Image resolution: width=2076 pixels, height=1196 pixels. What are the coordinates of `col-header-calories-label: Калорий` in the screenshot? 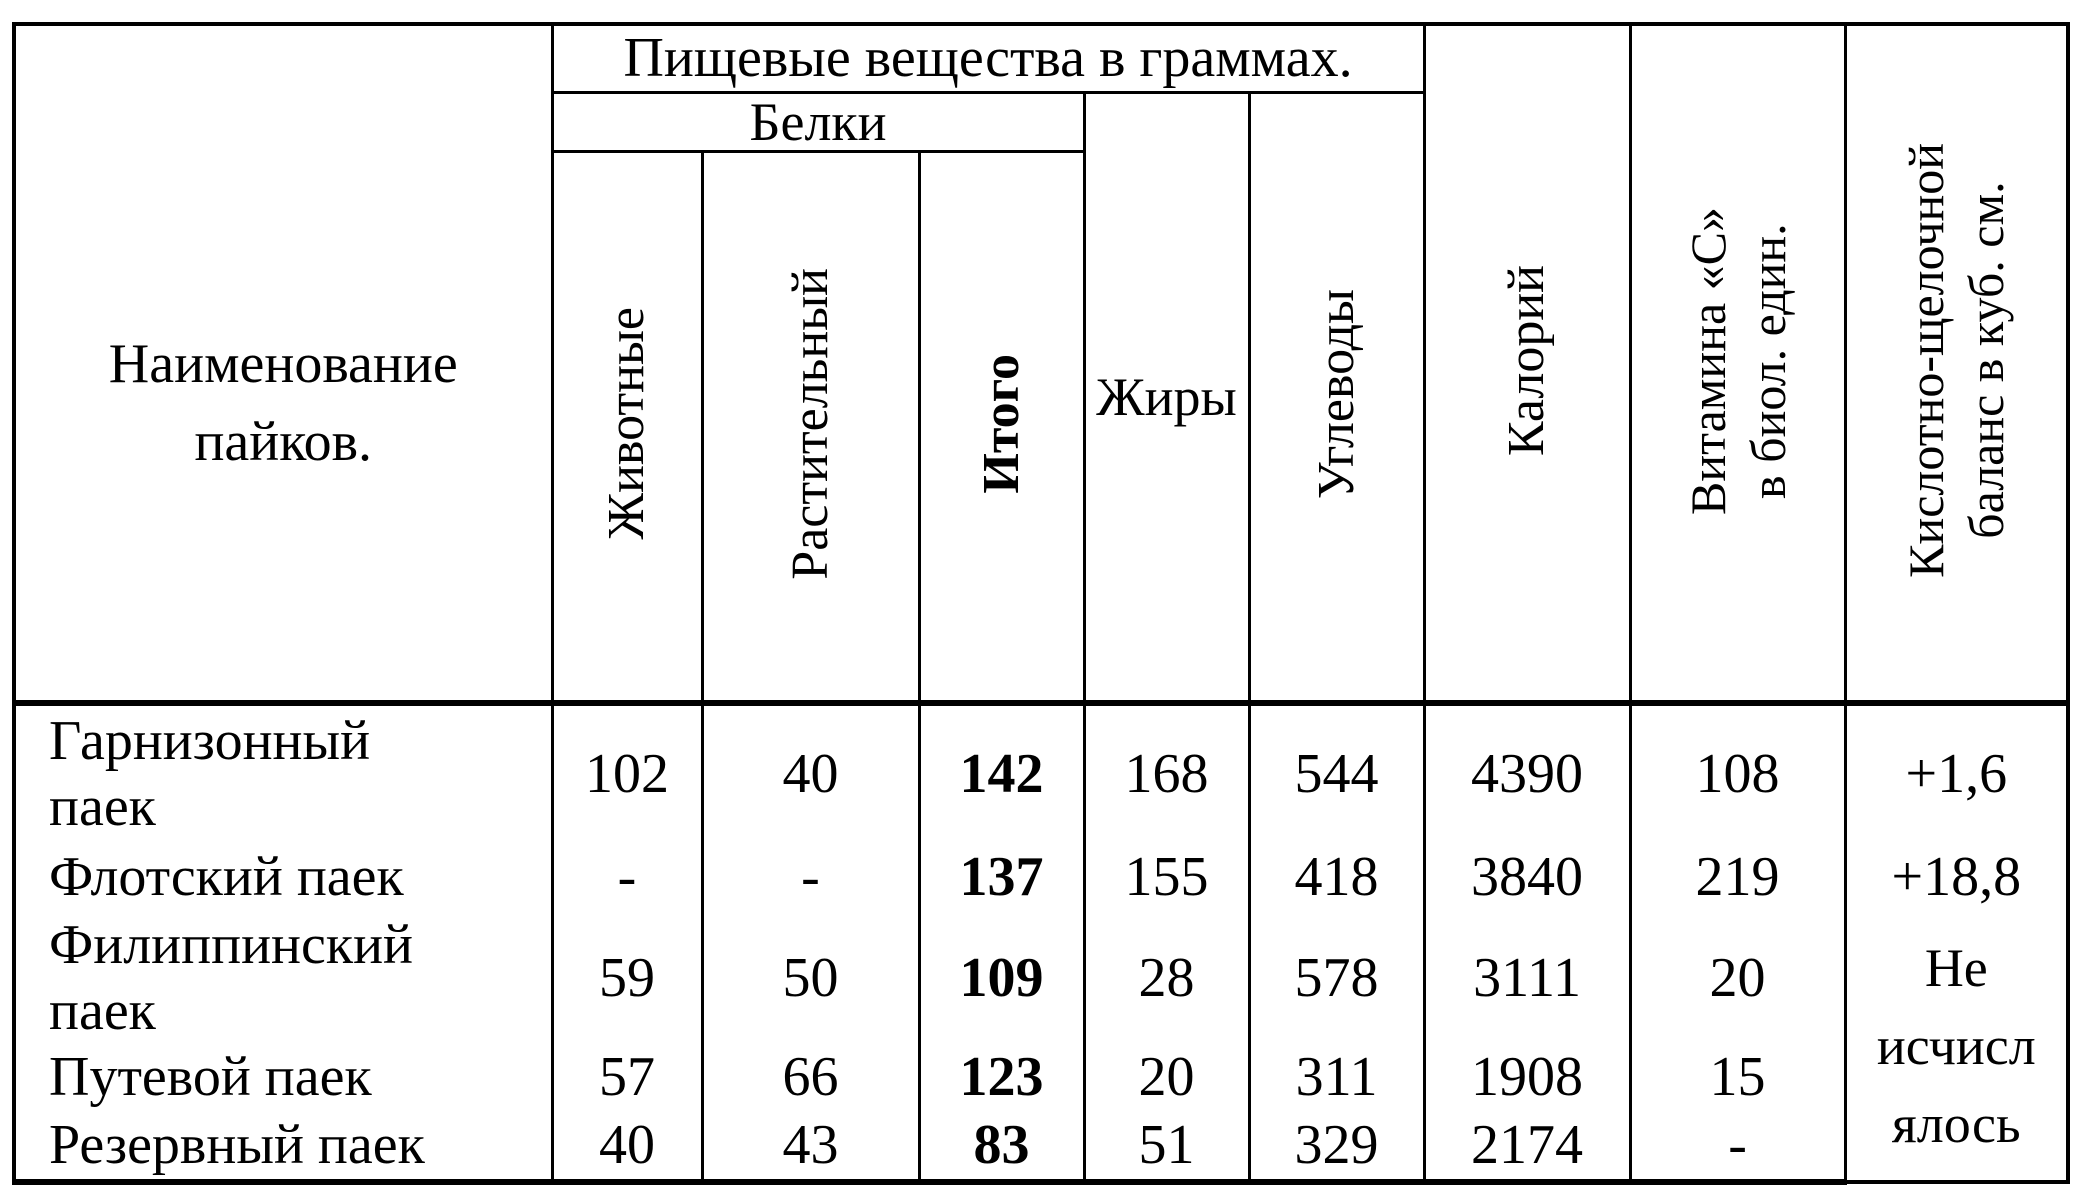 It's located at (1527, 360).